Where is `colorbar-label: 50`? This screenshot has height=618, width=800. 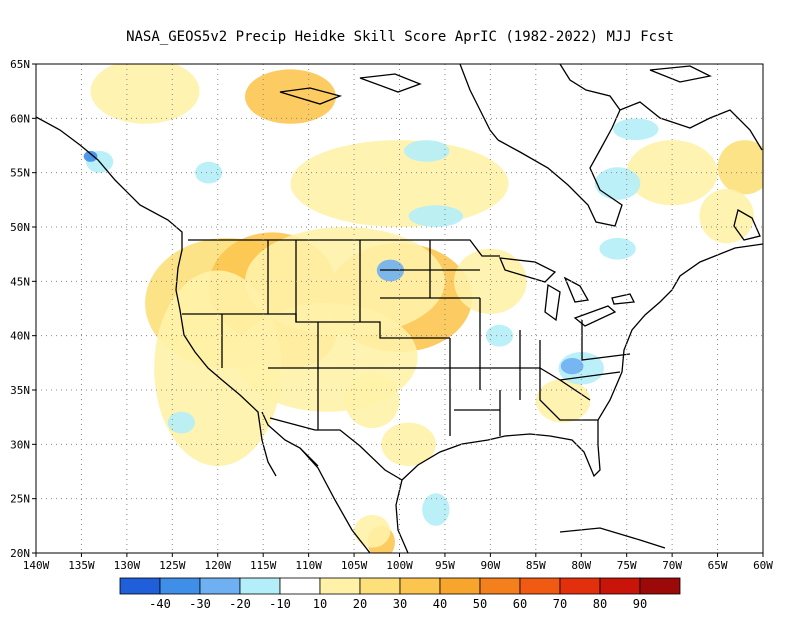 colorbar-label: 50 is located at coordinates (480, 604).